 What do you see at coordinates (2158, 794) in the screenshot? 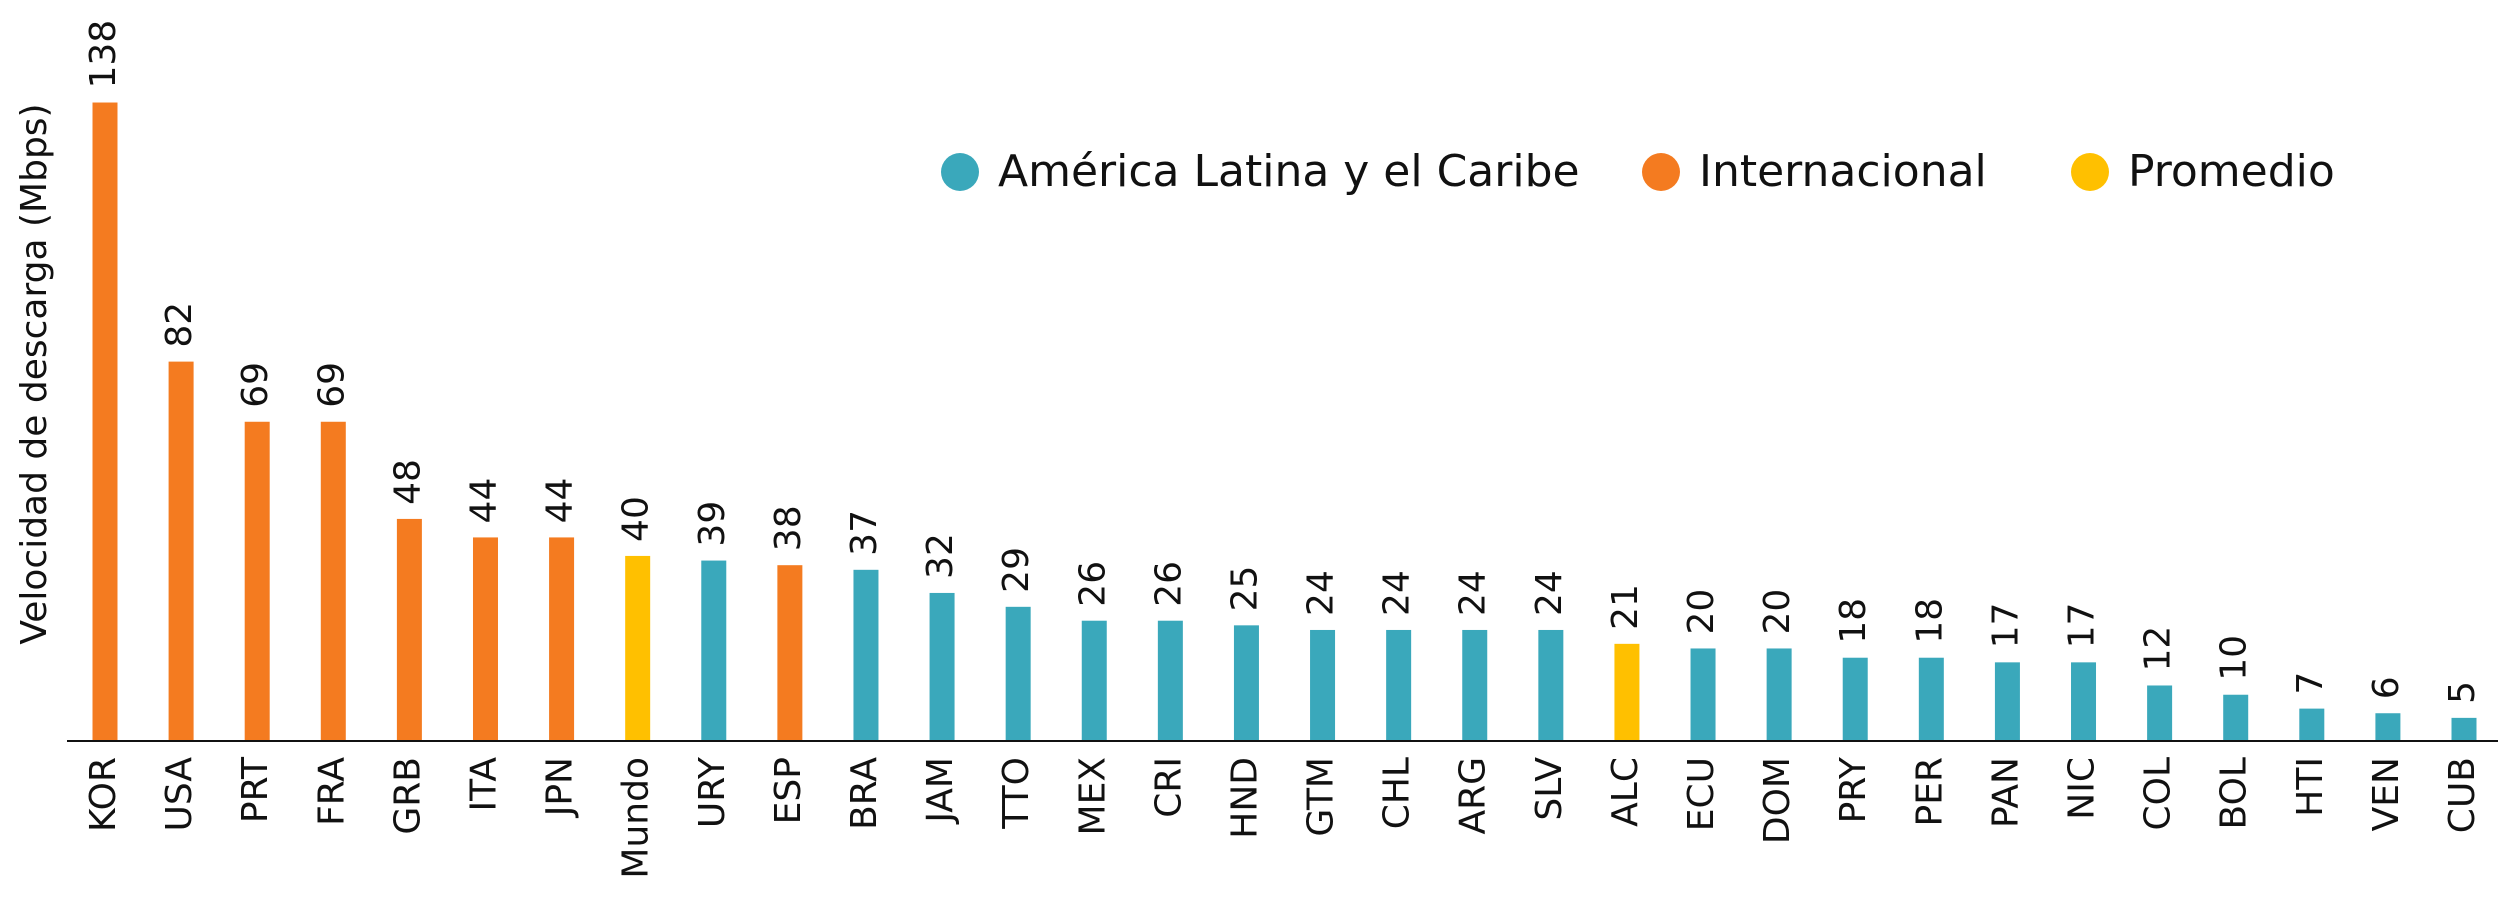
I see `x-tick-label: COL` at bounding box center [2158, 794].